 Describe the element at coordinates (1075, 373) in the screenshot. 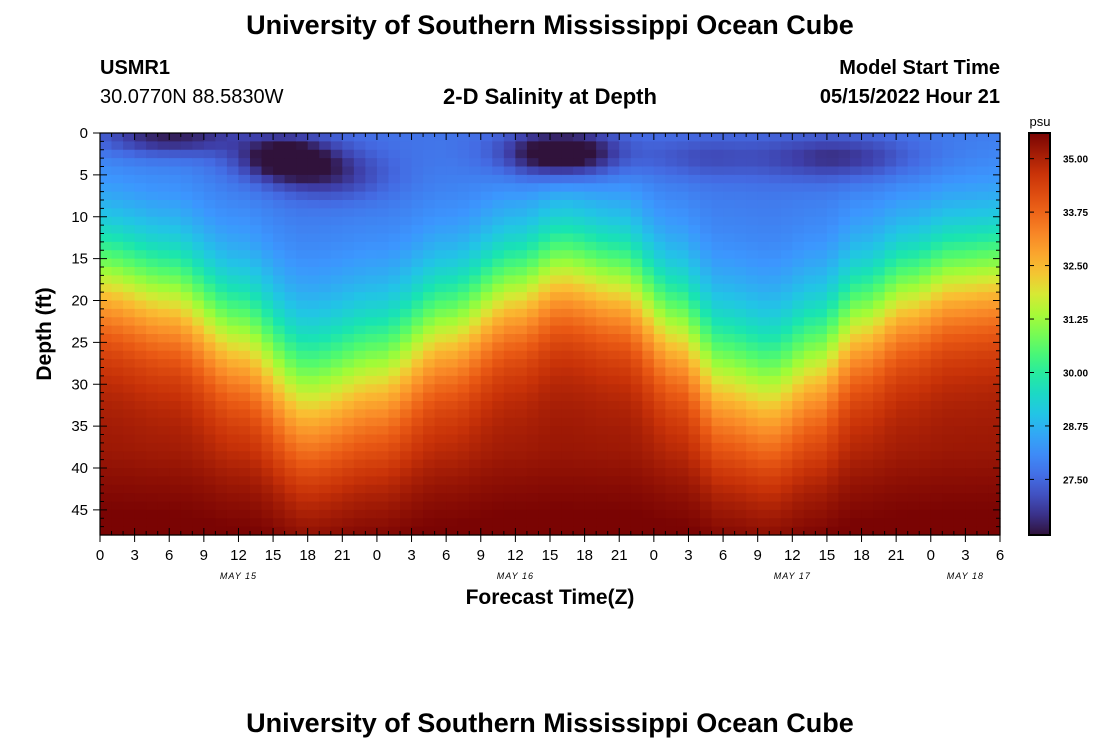

I see `colorbar-tick-label: 30.00` at that location.